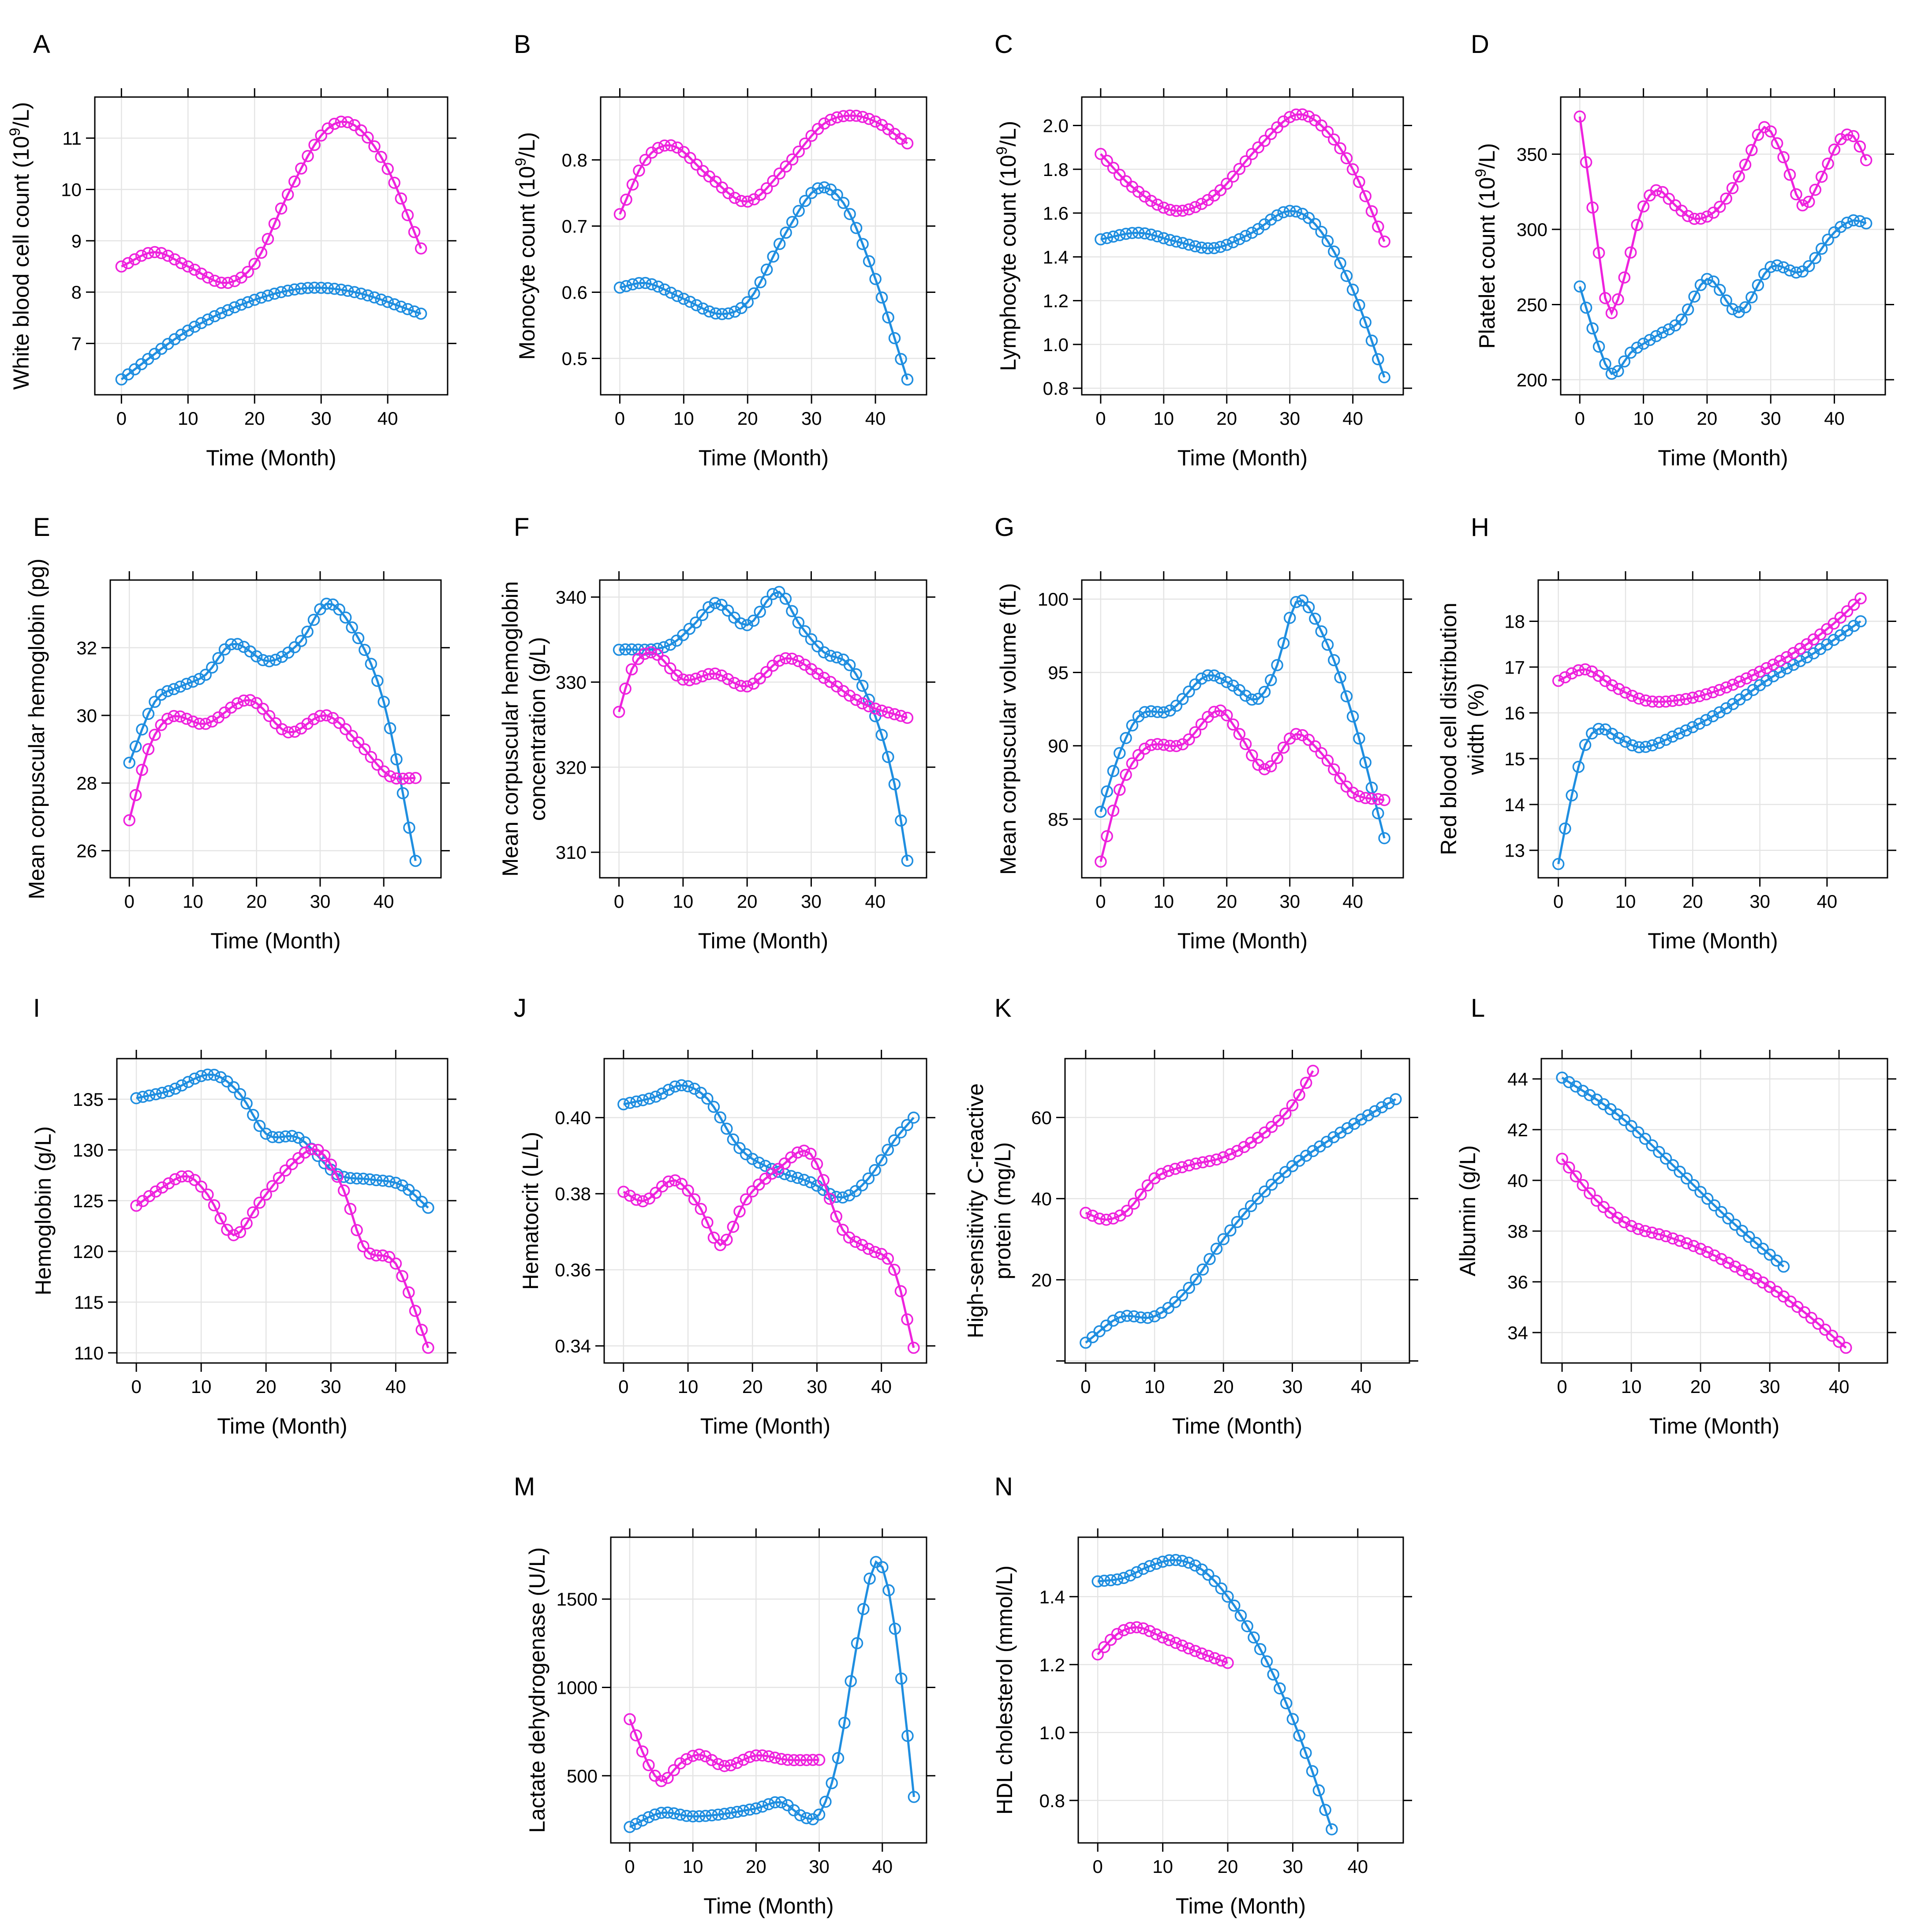 Image resolution: width=1906 pixels, height=1932 pixels. Describe the element at coordinates (1242, 178) in the screenshot. I see `series-magenta` at that location.